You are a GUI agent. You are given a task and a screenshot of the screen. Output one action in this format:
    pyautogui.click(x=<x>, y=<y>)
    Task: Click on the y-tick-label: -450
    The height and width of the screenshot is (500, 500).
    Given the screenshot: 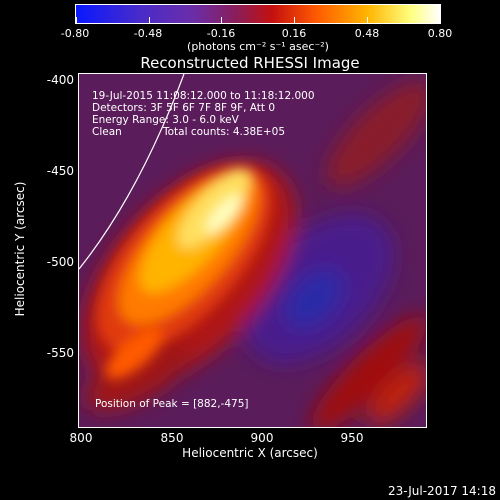 What is the action you would take?
    pyautogui.click(x=60, y=171)
    